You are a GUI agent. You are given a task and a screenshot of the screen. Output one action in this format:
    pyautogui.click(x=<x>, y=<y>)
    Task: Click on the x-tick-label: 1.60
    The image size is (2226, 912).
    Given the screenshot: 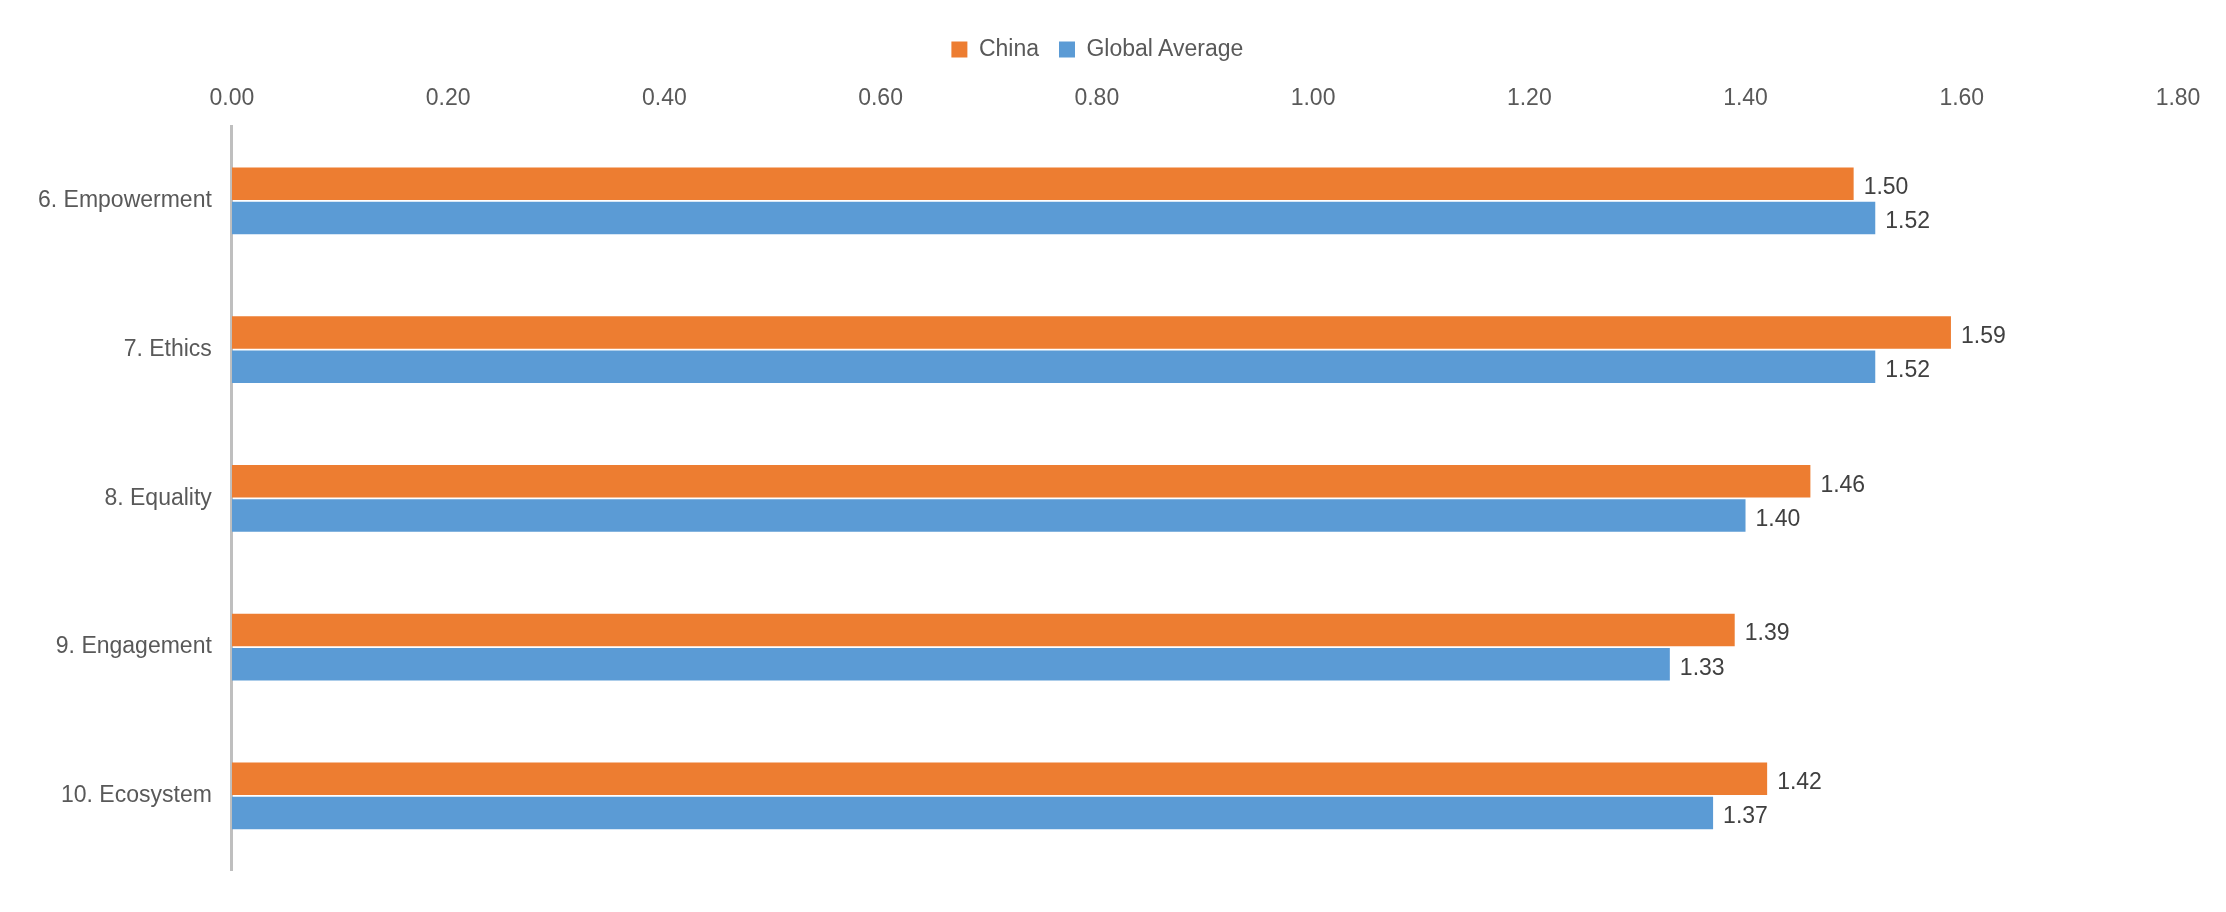 What is the action you would take?
    pyautogui.click(x=1962, y=97)
    